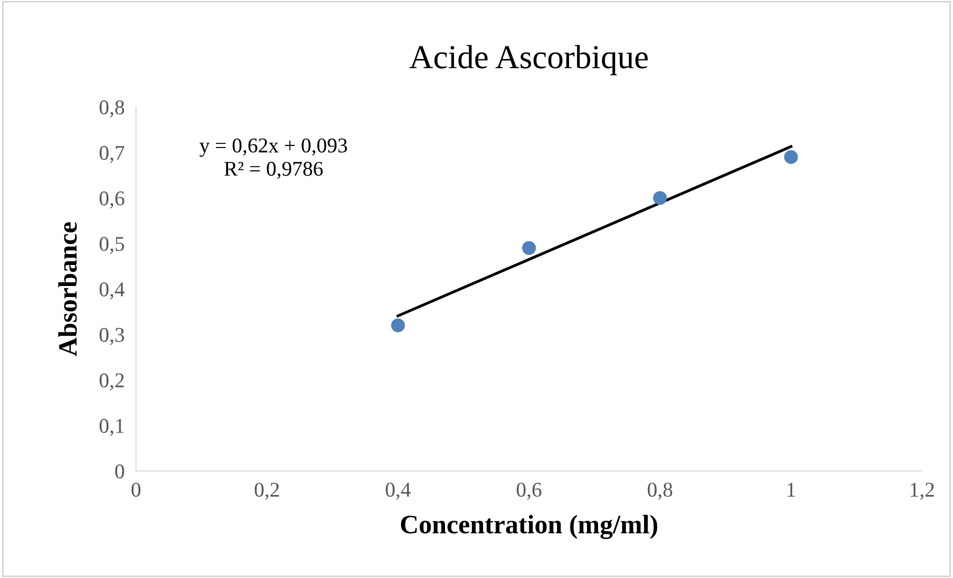 The height and width of the screenshot is (578, 953). Describe the element at coordinates (266, 491) in the screenshot. I see `x-tick-label: 0,2` at that location.